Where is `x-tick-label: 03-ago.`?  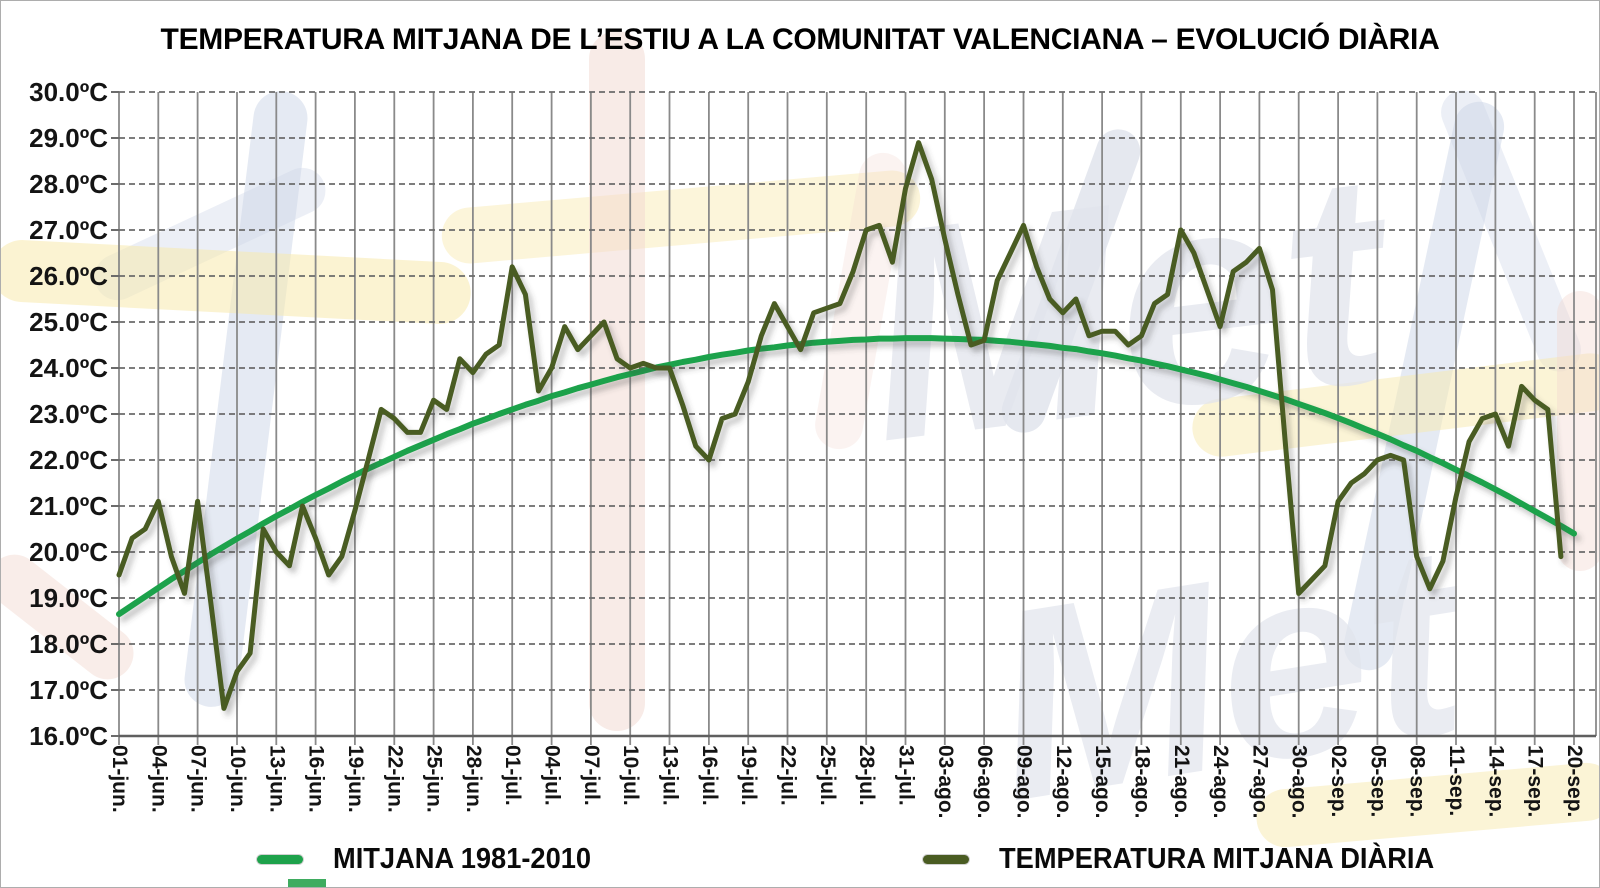
x-tick-label: 03-ago. is located at coordinates (945, 782).